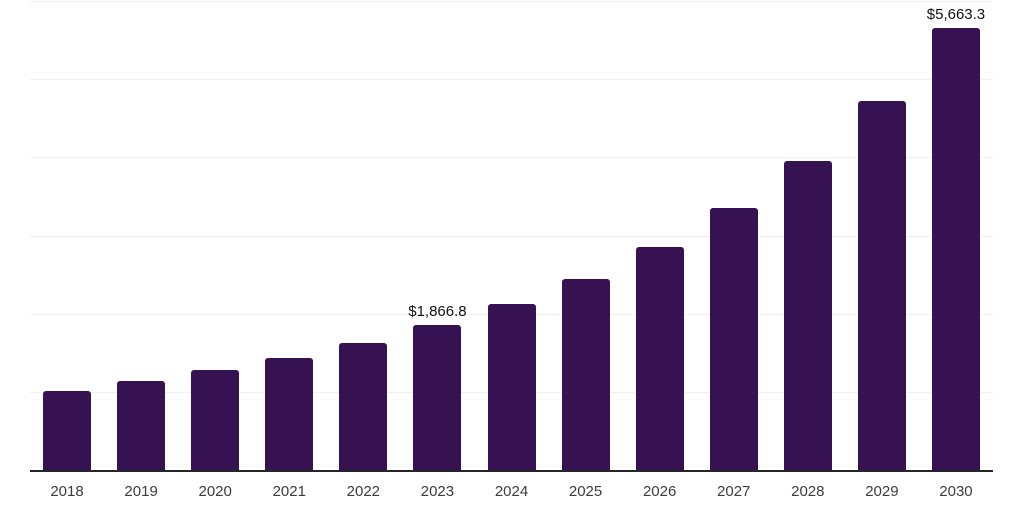 Image resolution: width=1024 pixels, height=512 pixels. Describe the element at coordinates (289, 491) in the screenshot. I see `x-tick-label: 2021` at that location.